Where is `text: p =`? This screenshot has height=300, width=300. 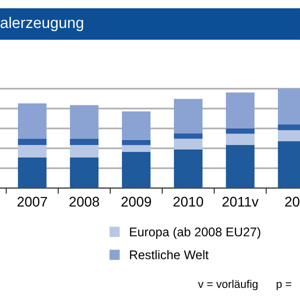 text: p = is located at coordinates (284, 286).